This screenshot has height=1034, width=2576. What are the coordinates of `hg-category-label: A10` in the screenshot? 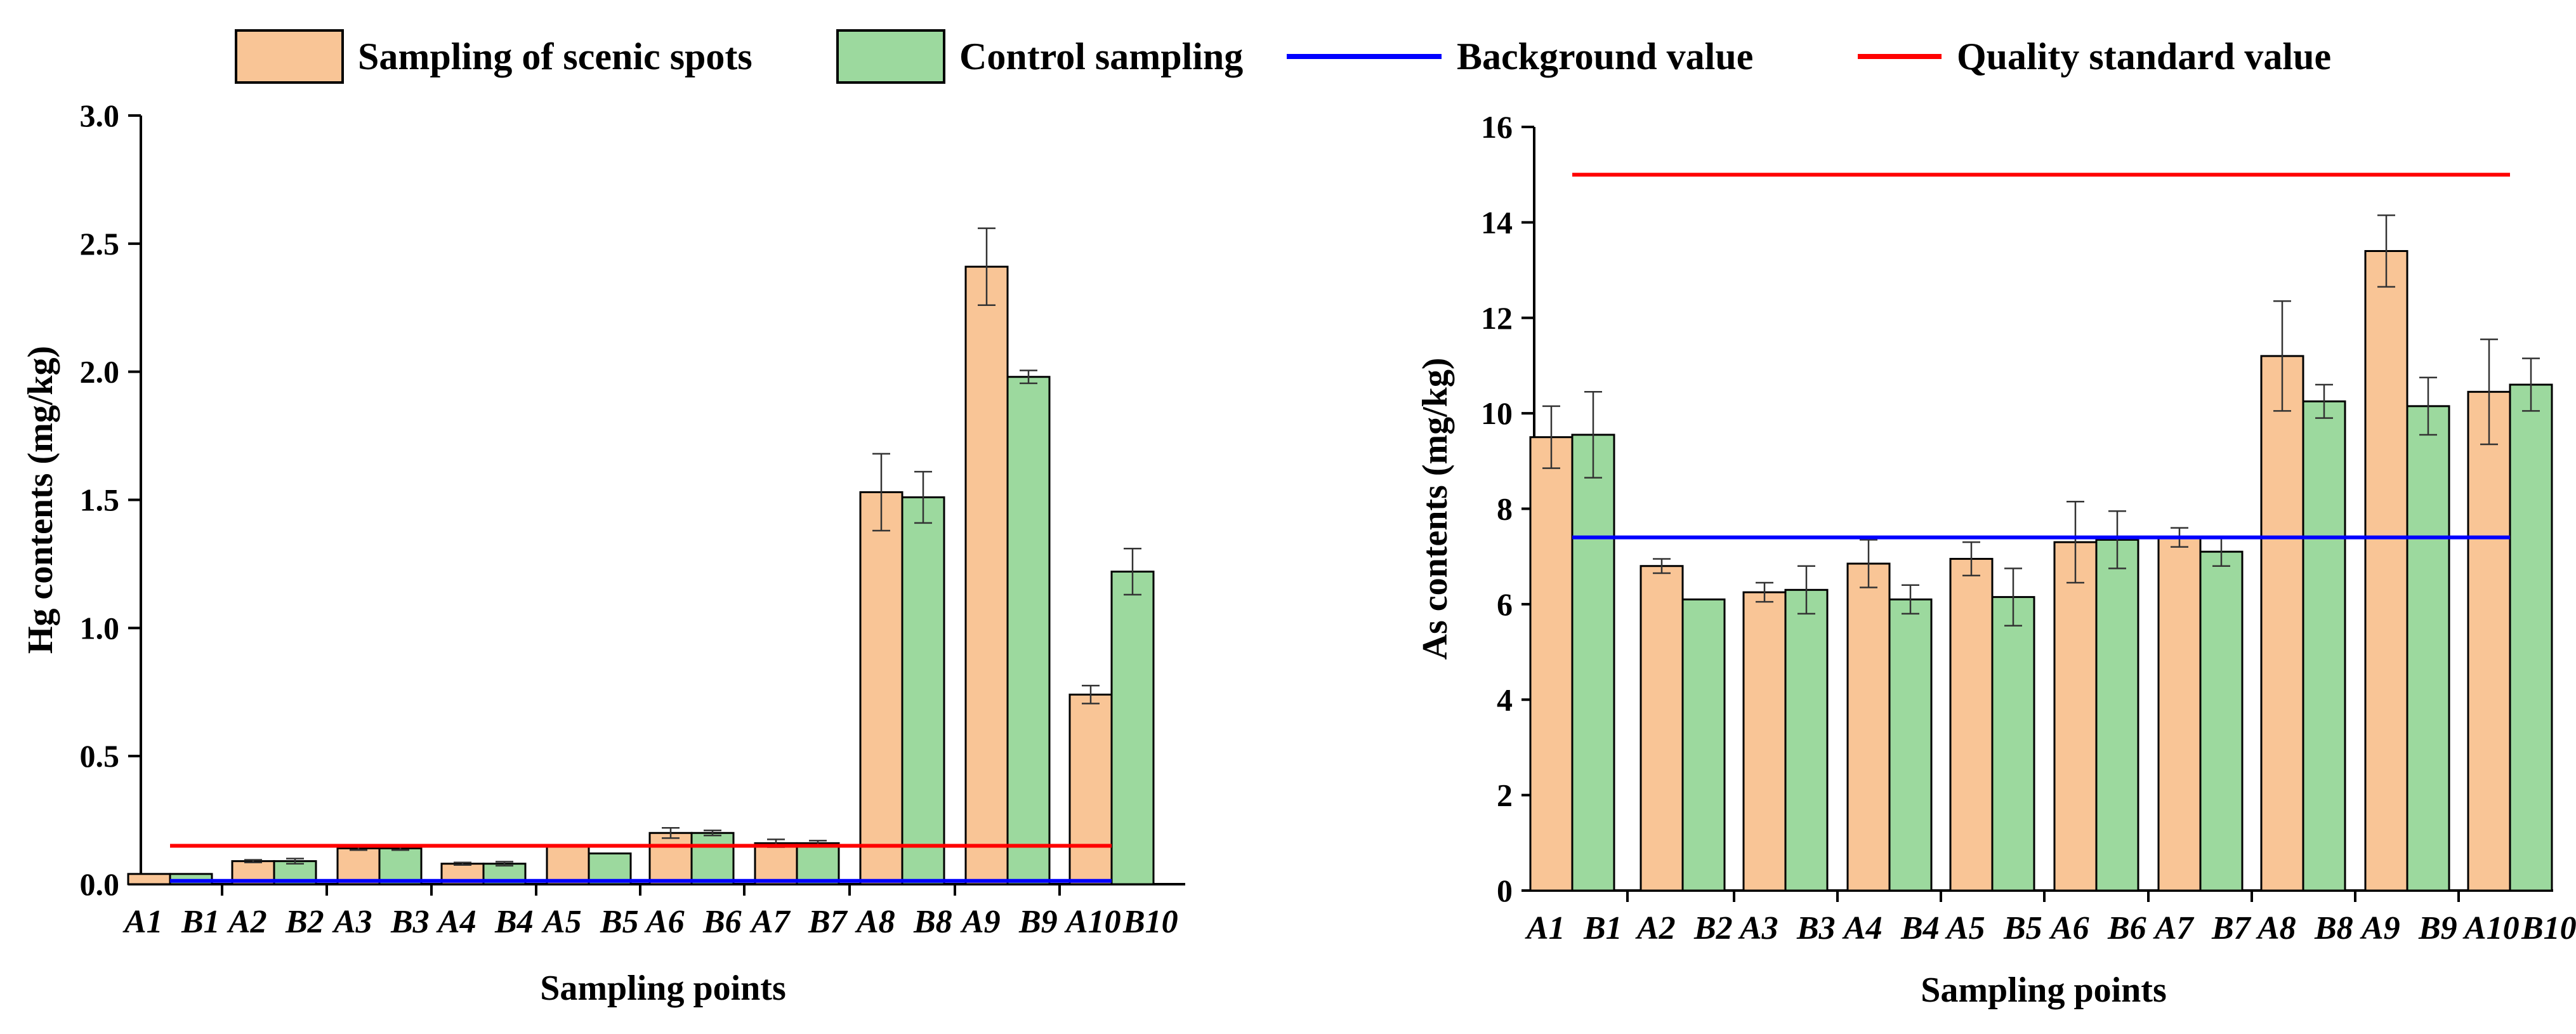 It's located at (1092, 922).